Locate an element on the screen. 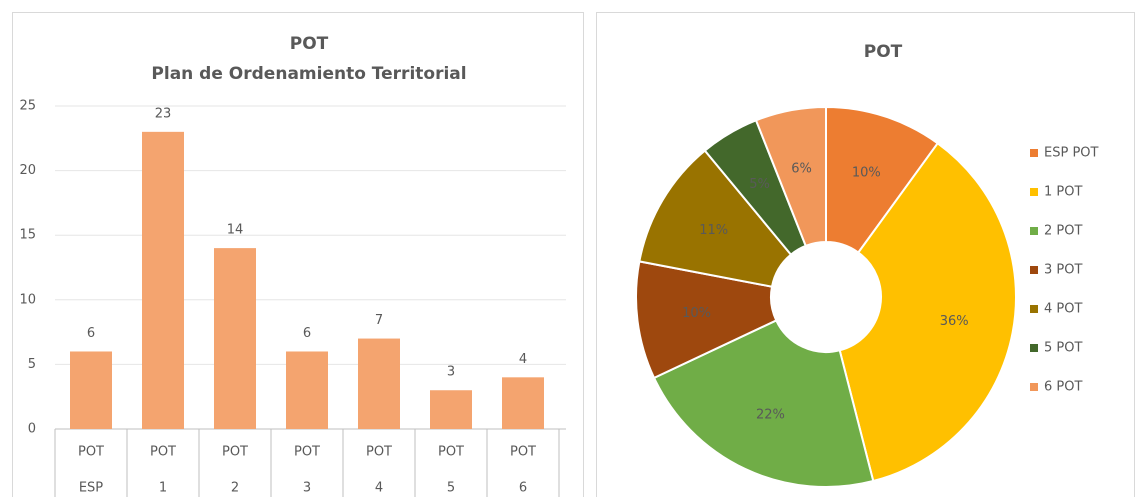 This screenshot has width=1137, height=497. data-label: 7 is located at coordinates (379, 320).